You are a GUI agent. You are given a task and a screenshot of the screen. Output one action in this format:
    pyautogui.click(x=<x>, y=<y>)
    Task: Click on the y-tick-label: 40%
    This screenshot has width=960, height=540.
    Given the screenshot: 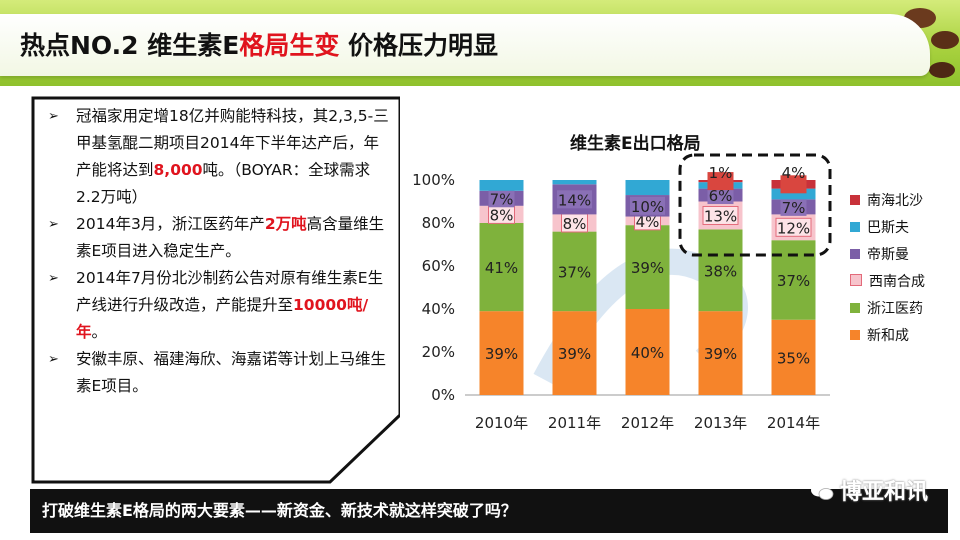 What is the action you would take?
    pyautogui.click(x=438, y=309)
    